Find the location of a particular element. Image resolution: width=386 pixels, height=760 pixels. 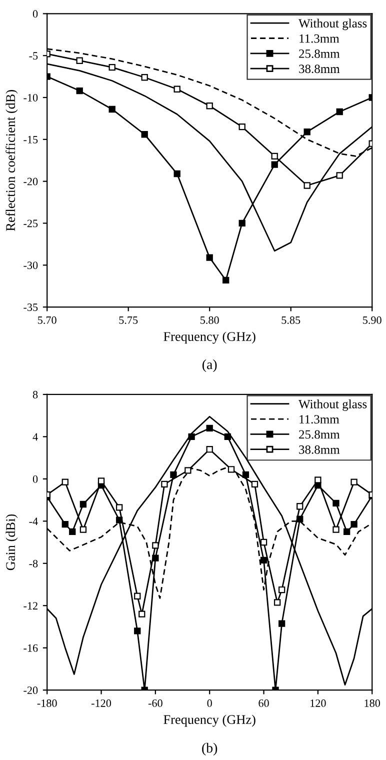

x-tick-label: 5.85 is located at coordinates (291, 320).